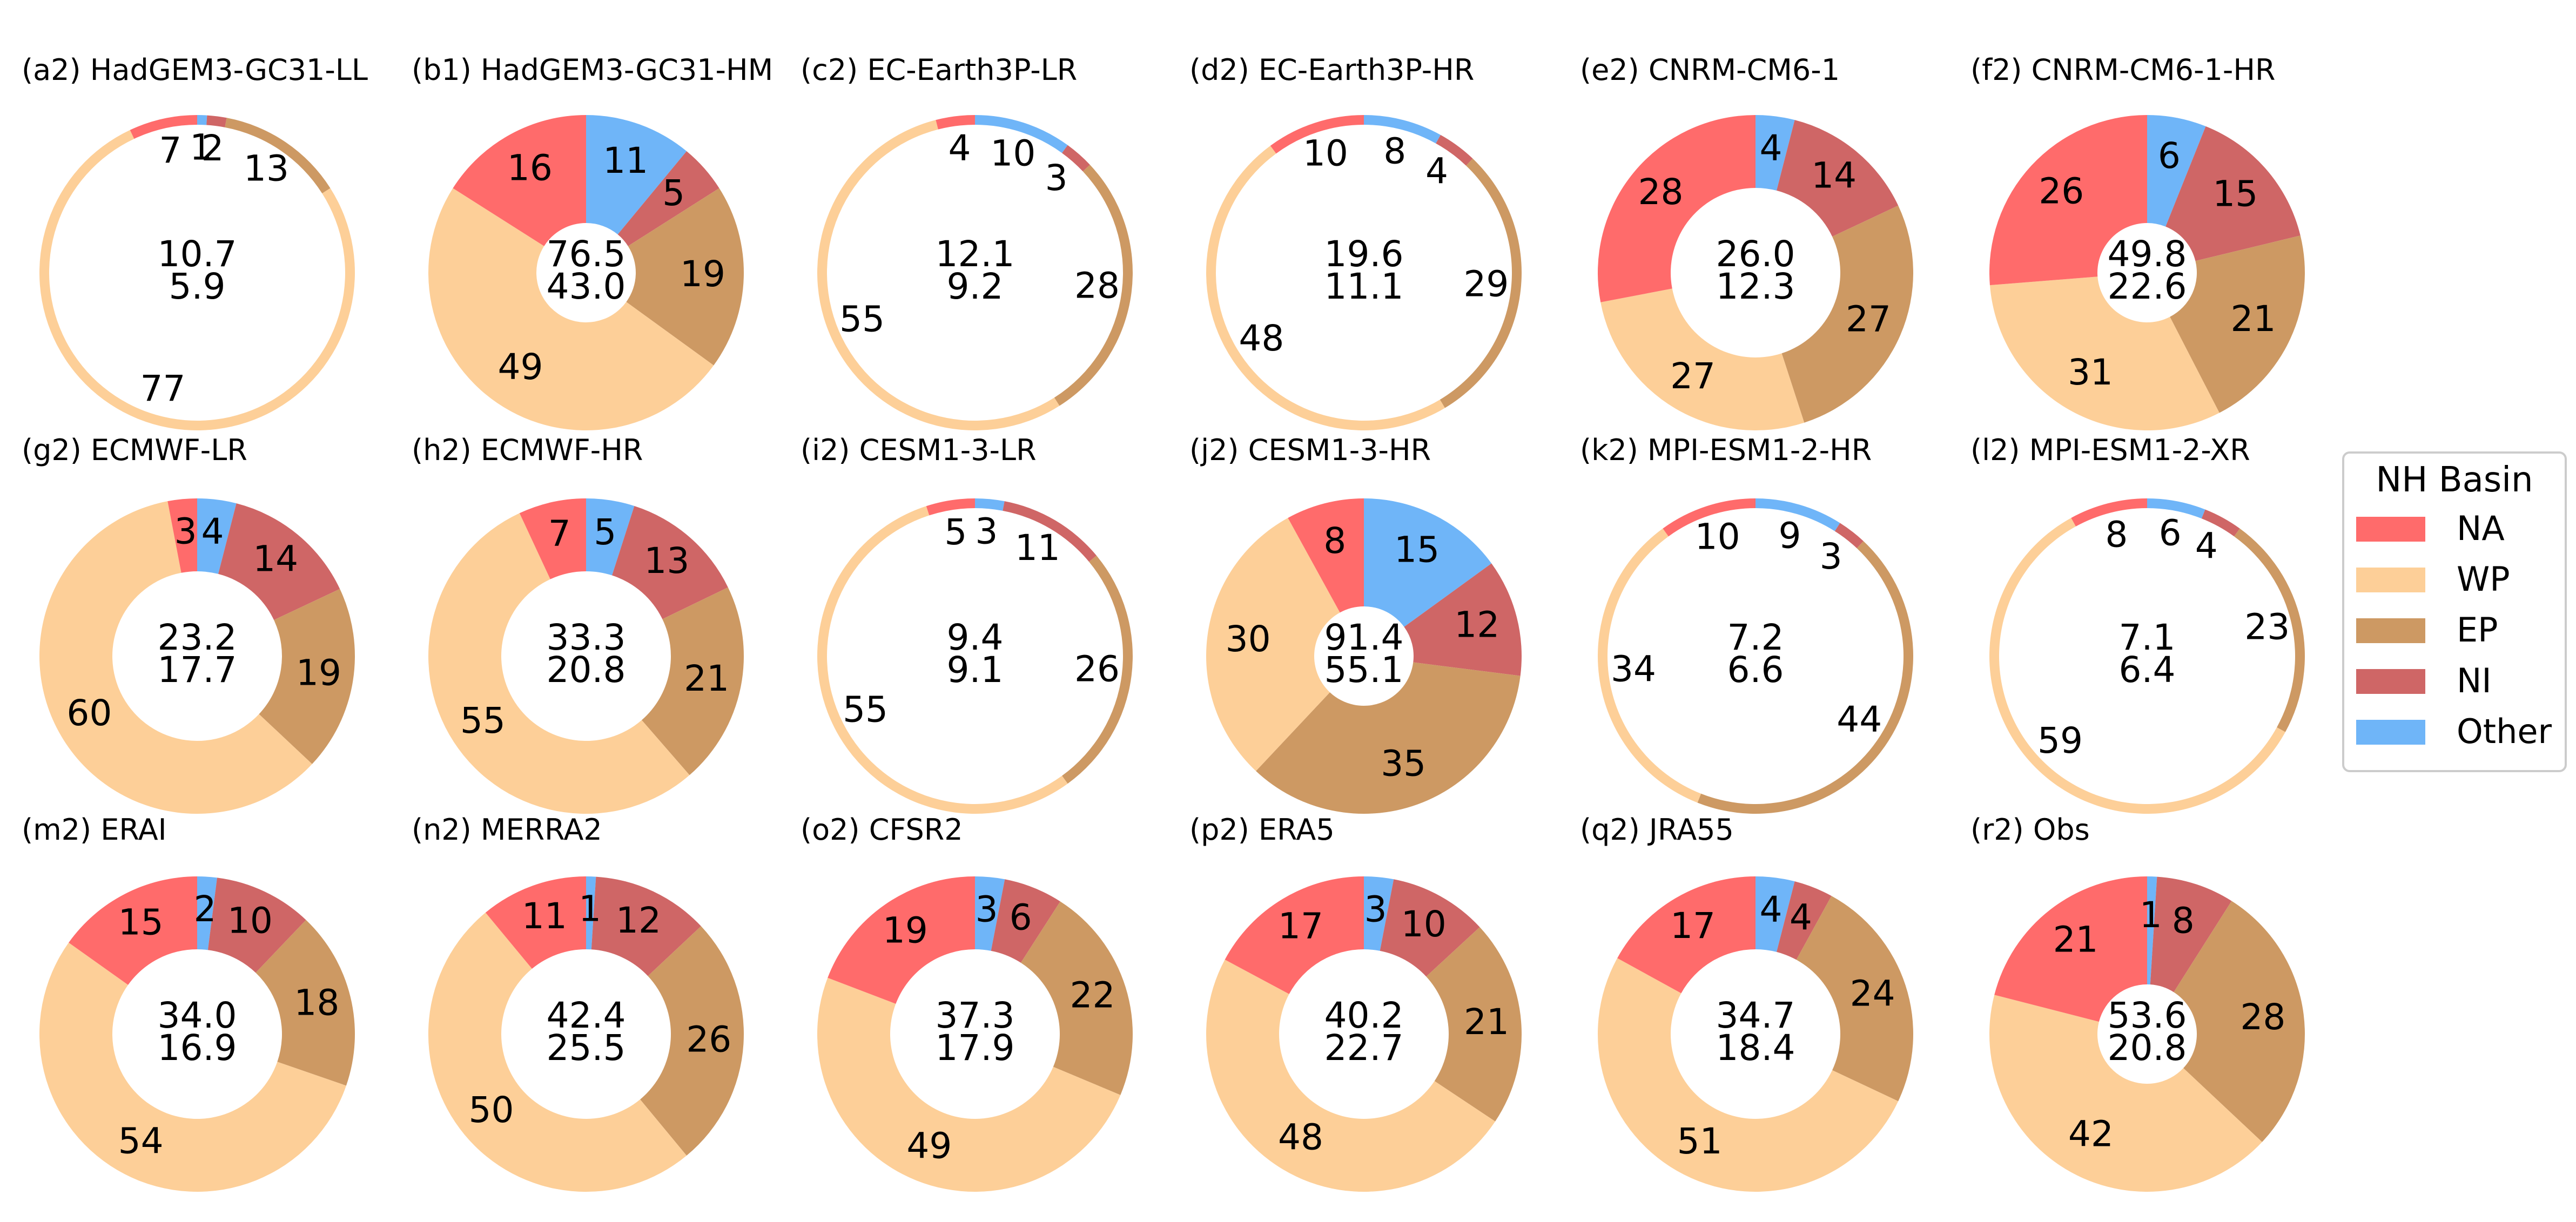  I want to click on donut-panel: (m2) ERAI 2 10 18 54 15 34.016.9, so click(188, 1002).